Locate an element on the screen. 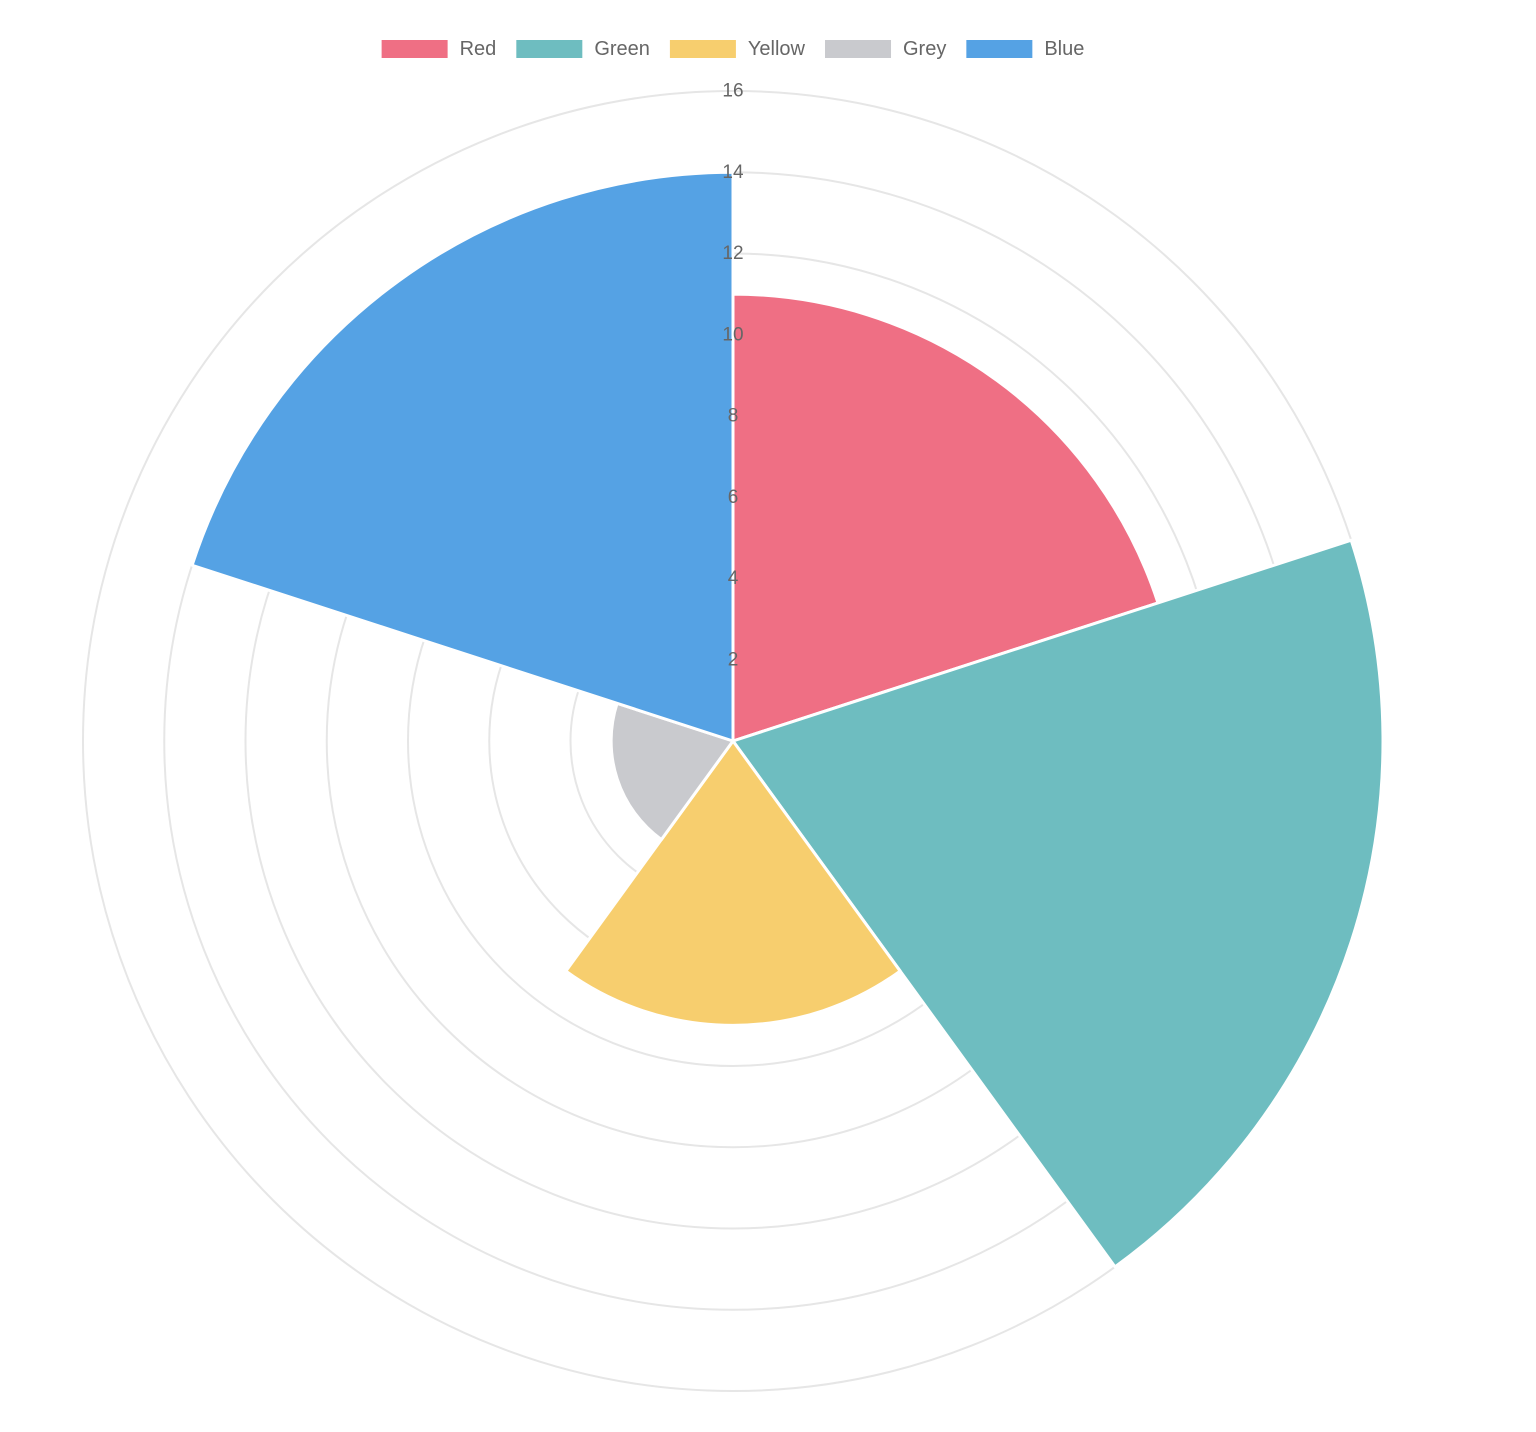  chart-legend: Red Green Yellow Grey Blue is located at coordinates (732, 49).